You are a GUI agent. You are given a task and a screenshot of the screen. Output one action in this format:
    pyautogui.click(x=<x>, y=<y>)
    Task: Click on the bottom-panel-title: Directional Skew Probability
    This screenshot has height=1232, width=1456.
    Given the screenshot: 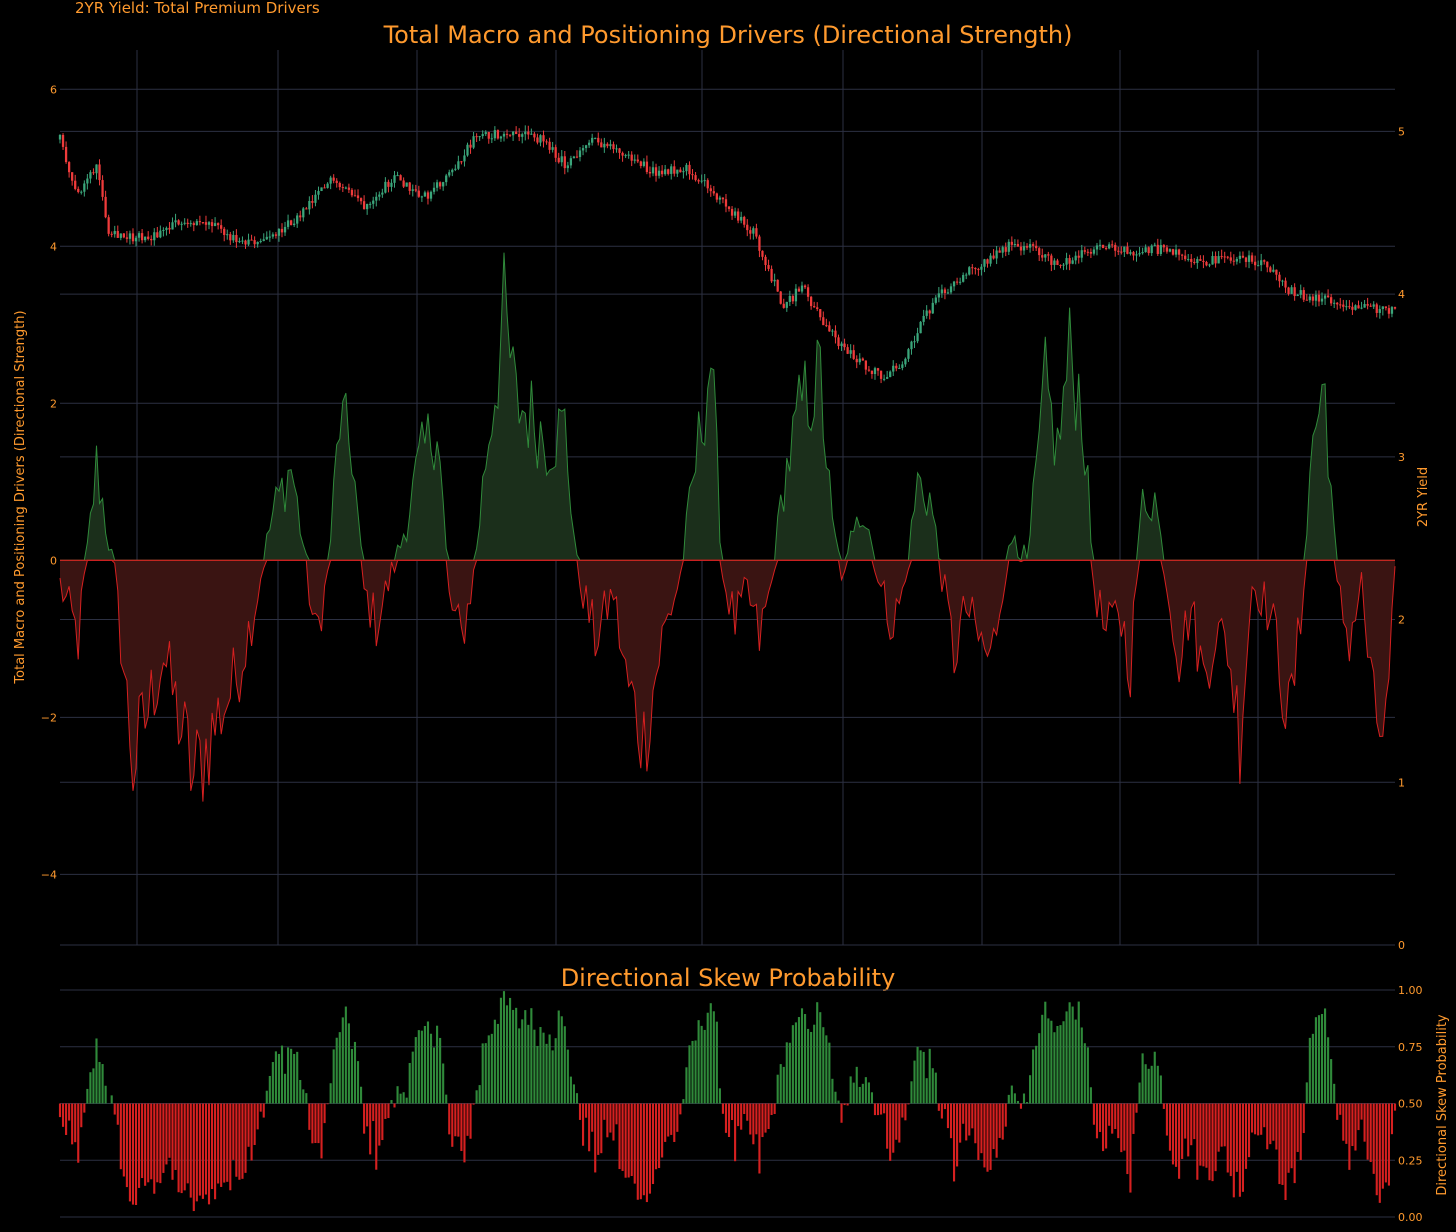 What is the action you would take?
    pyautogui.click(x=728, y=978)
    